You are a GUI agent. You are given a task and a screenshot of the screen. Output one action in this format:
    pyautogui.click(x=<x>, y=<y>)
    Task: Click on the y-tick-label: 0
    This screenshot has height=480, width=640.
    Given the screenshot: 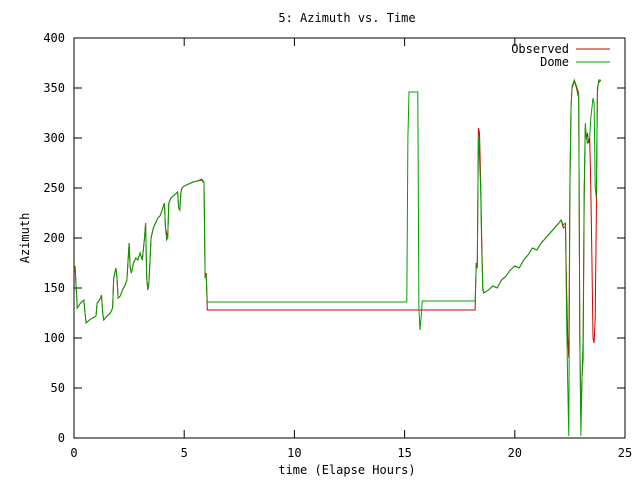 What is the action you would take?
    pyautogui.click(x=61, y=438)
    